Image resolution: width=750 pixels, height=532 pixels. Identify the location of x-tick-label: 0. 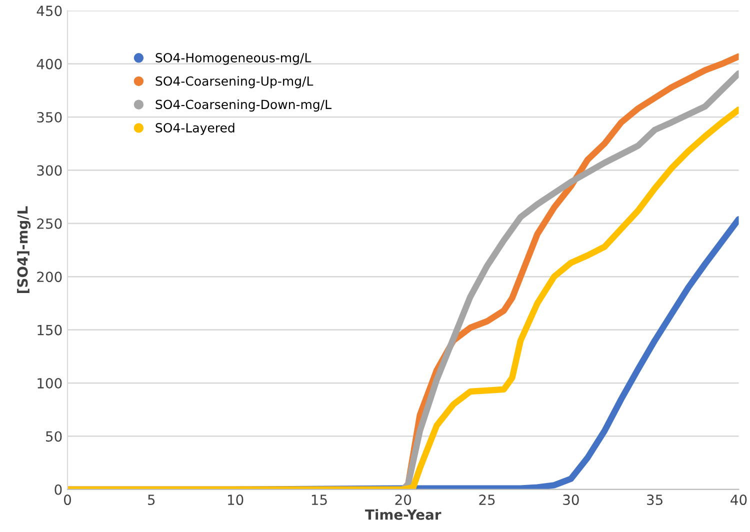
(67, 500).